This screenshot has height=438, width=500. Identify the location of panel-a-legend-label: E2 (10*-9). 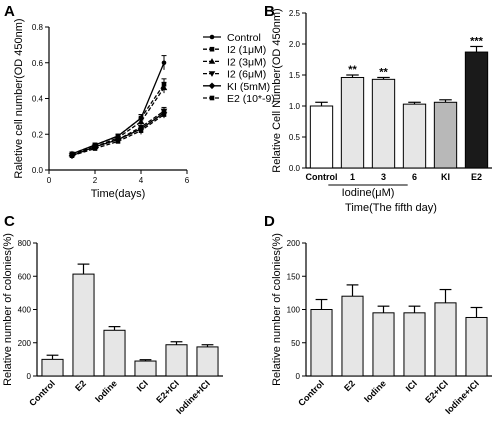
(251, 99).